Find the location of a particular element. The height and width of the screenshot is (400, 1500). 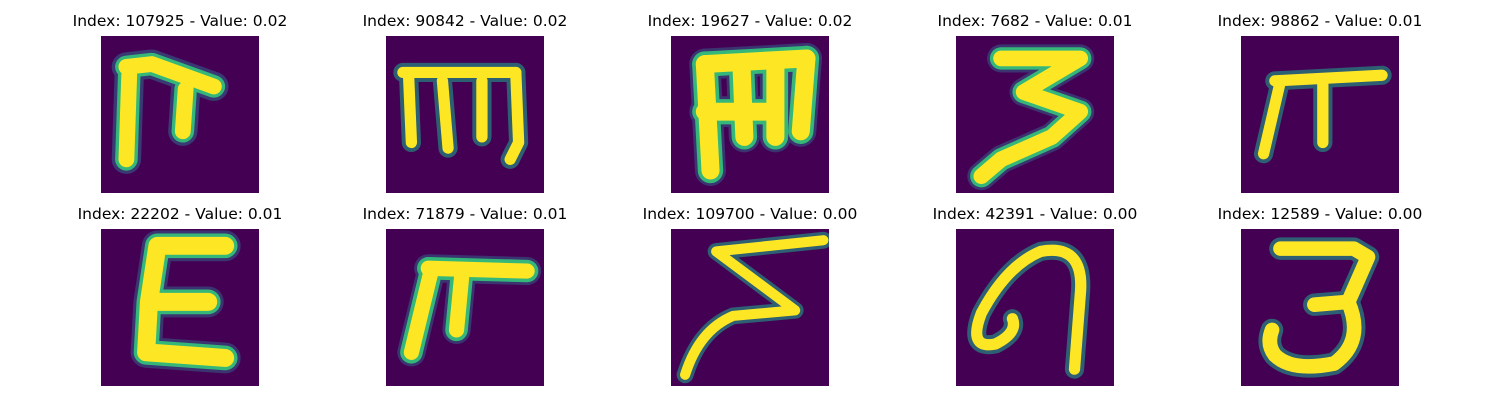

grid-panel: Index: 42391 - Value: 0.00 is located at coordinates (1035, 295).